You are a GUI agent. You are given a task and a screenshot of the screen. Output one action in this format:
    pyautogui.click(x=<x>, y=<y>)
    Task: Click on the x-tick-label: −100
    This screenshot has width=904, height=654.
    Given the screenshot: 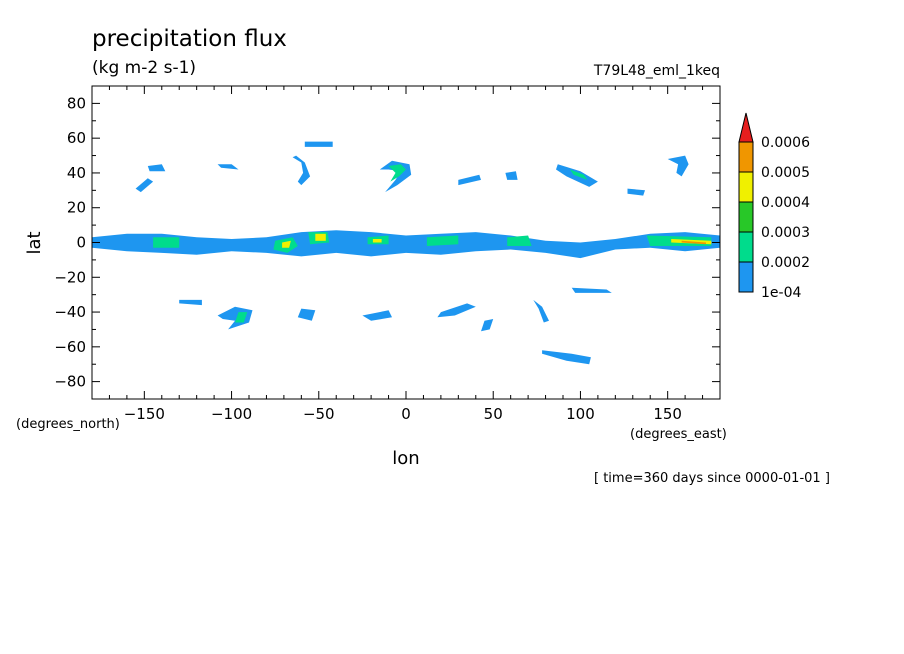 What is the action you would take?
    pyautogui.click(x=231, y=414)
    